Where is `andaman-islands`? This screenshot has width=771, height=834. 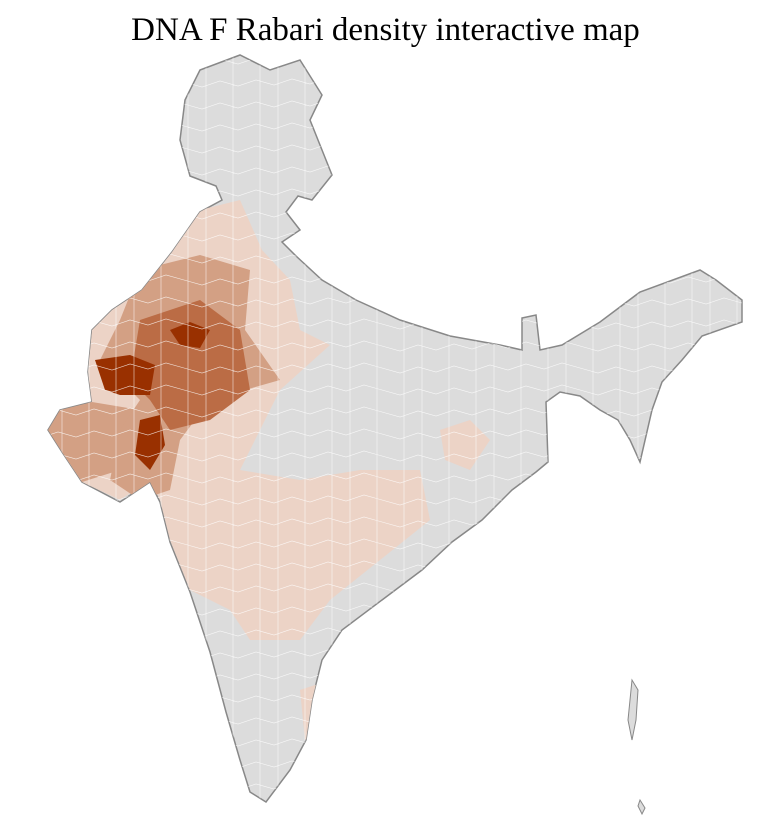
andaman-islands is located at coordinates (633, 709).